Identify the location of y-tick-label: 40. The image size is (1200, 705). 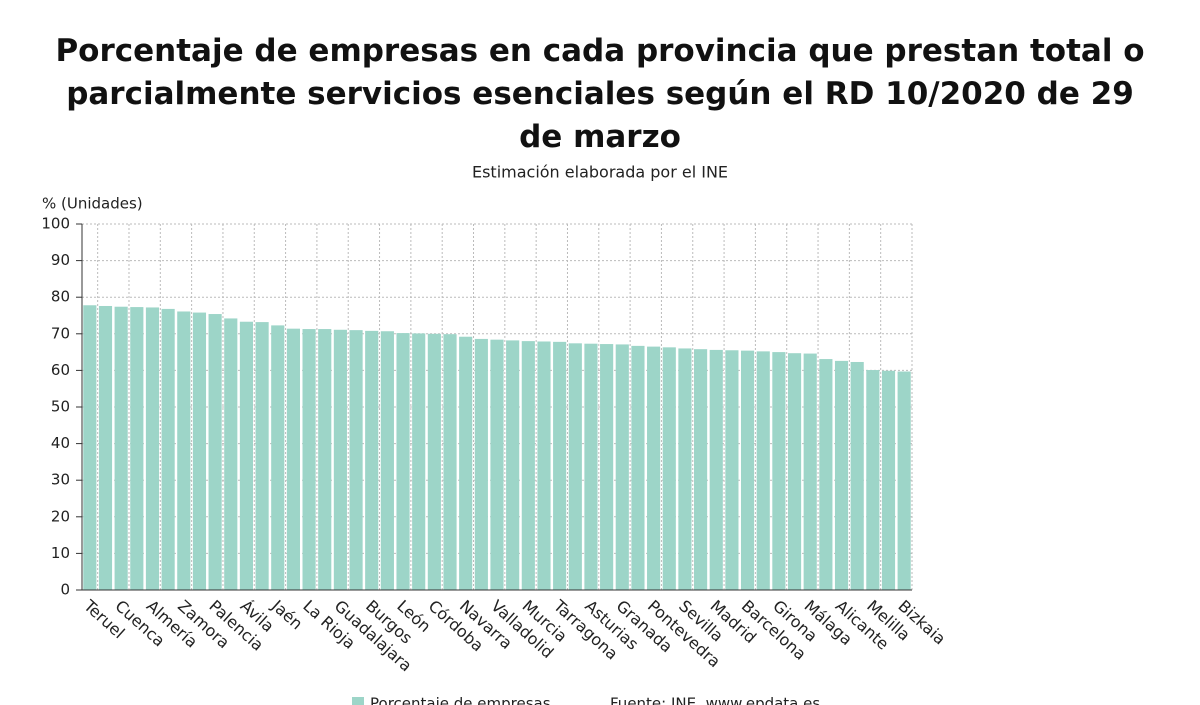
(60, 443).